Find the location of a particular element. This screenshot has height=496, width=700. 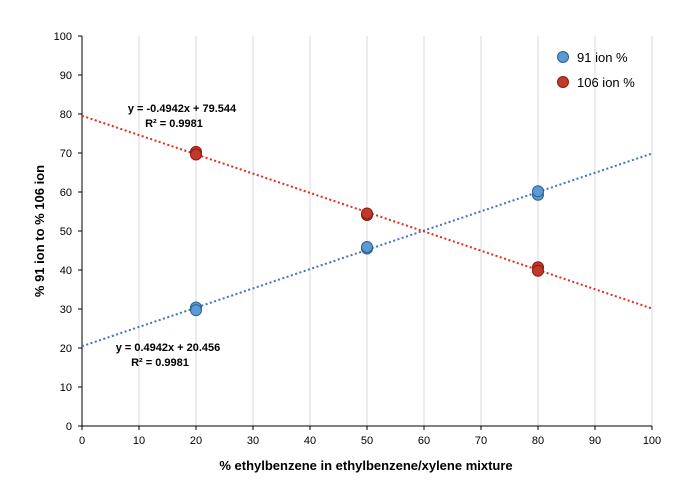

y-tick-label: 10 is located at coordinates (66, 388).